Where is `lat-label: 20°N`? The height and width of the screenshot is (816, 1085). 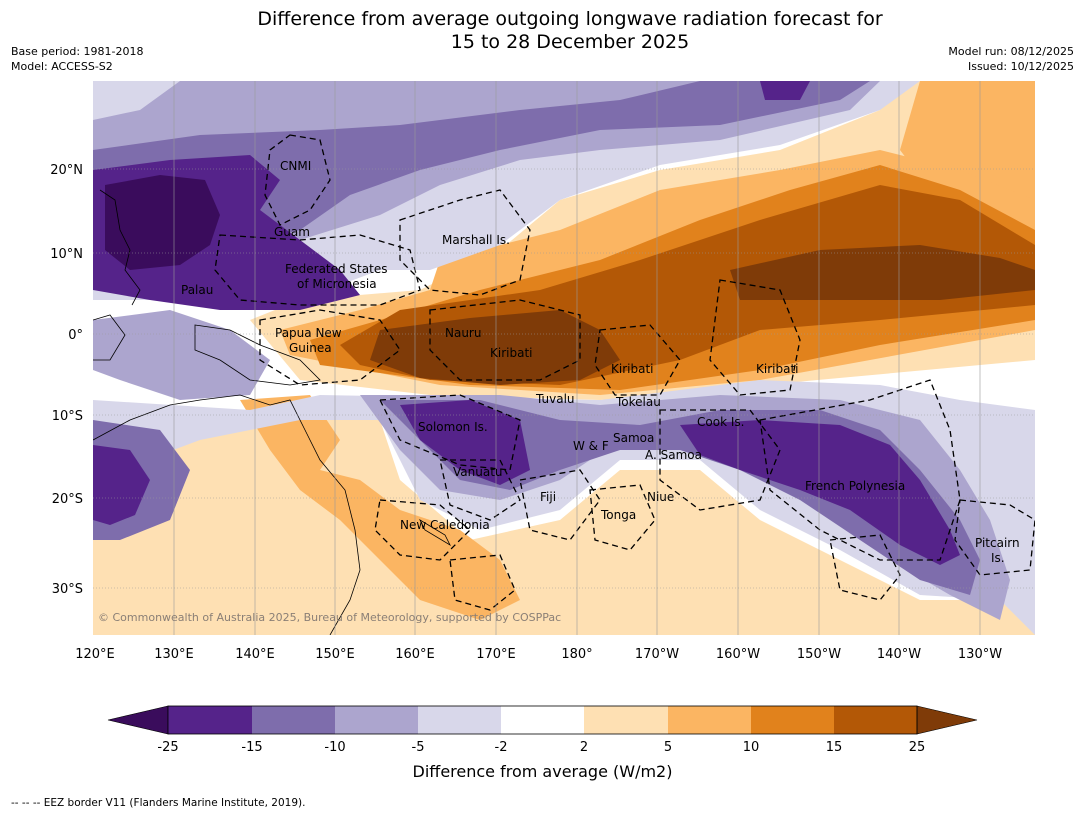
lat-label: 20°N is located at coordinates (66, 170).